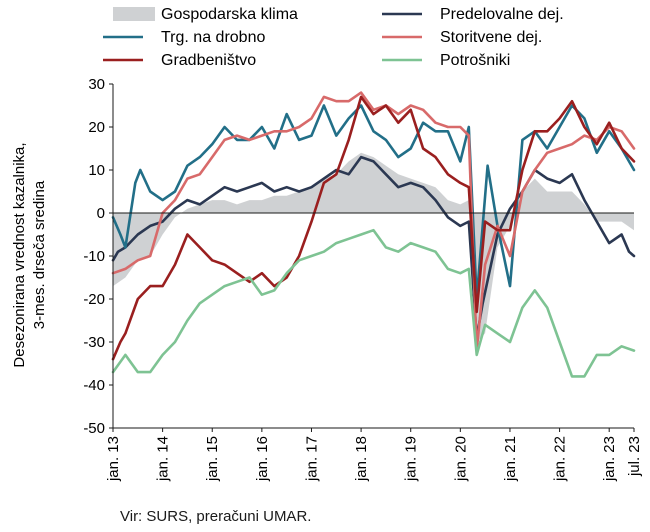 This screenshot has width=650, height=532. What do you see at coordinates (229, 14) in the screenshot?
I see `legend-label-0: Gospodarska klima` at bounding box center [229, 14].